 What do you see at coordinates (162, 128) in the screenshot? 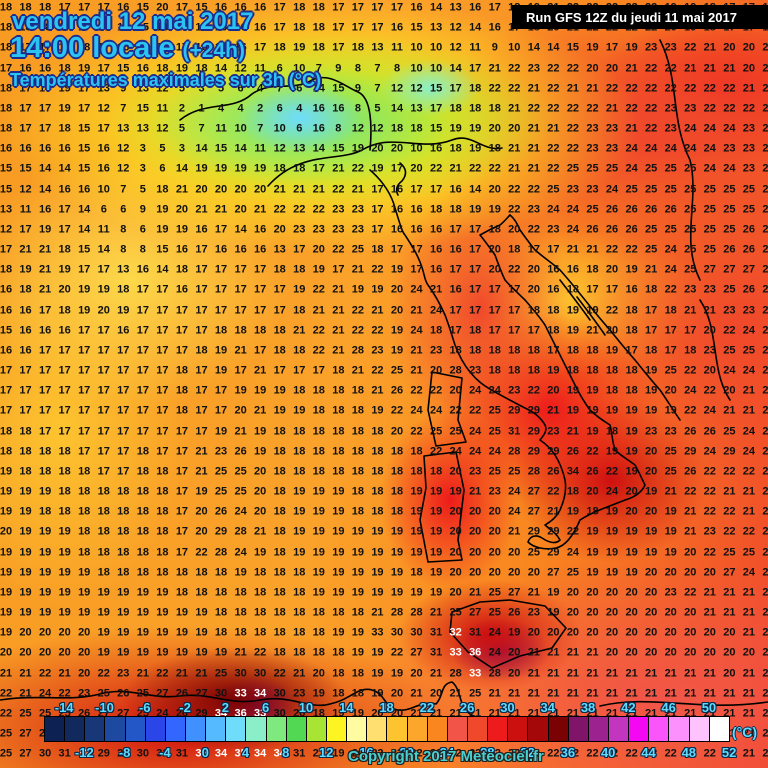
I see `temp-value: 12` at bounding box center [162, 128].